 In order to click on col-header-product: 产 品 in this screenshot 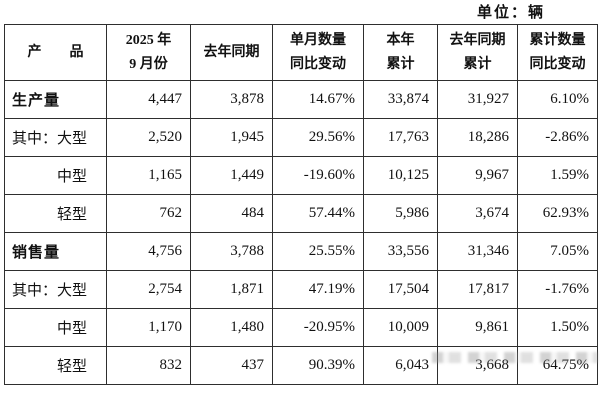, I will do `click(55, 52)`.